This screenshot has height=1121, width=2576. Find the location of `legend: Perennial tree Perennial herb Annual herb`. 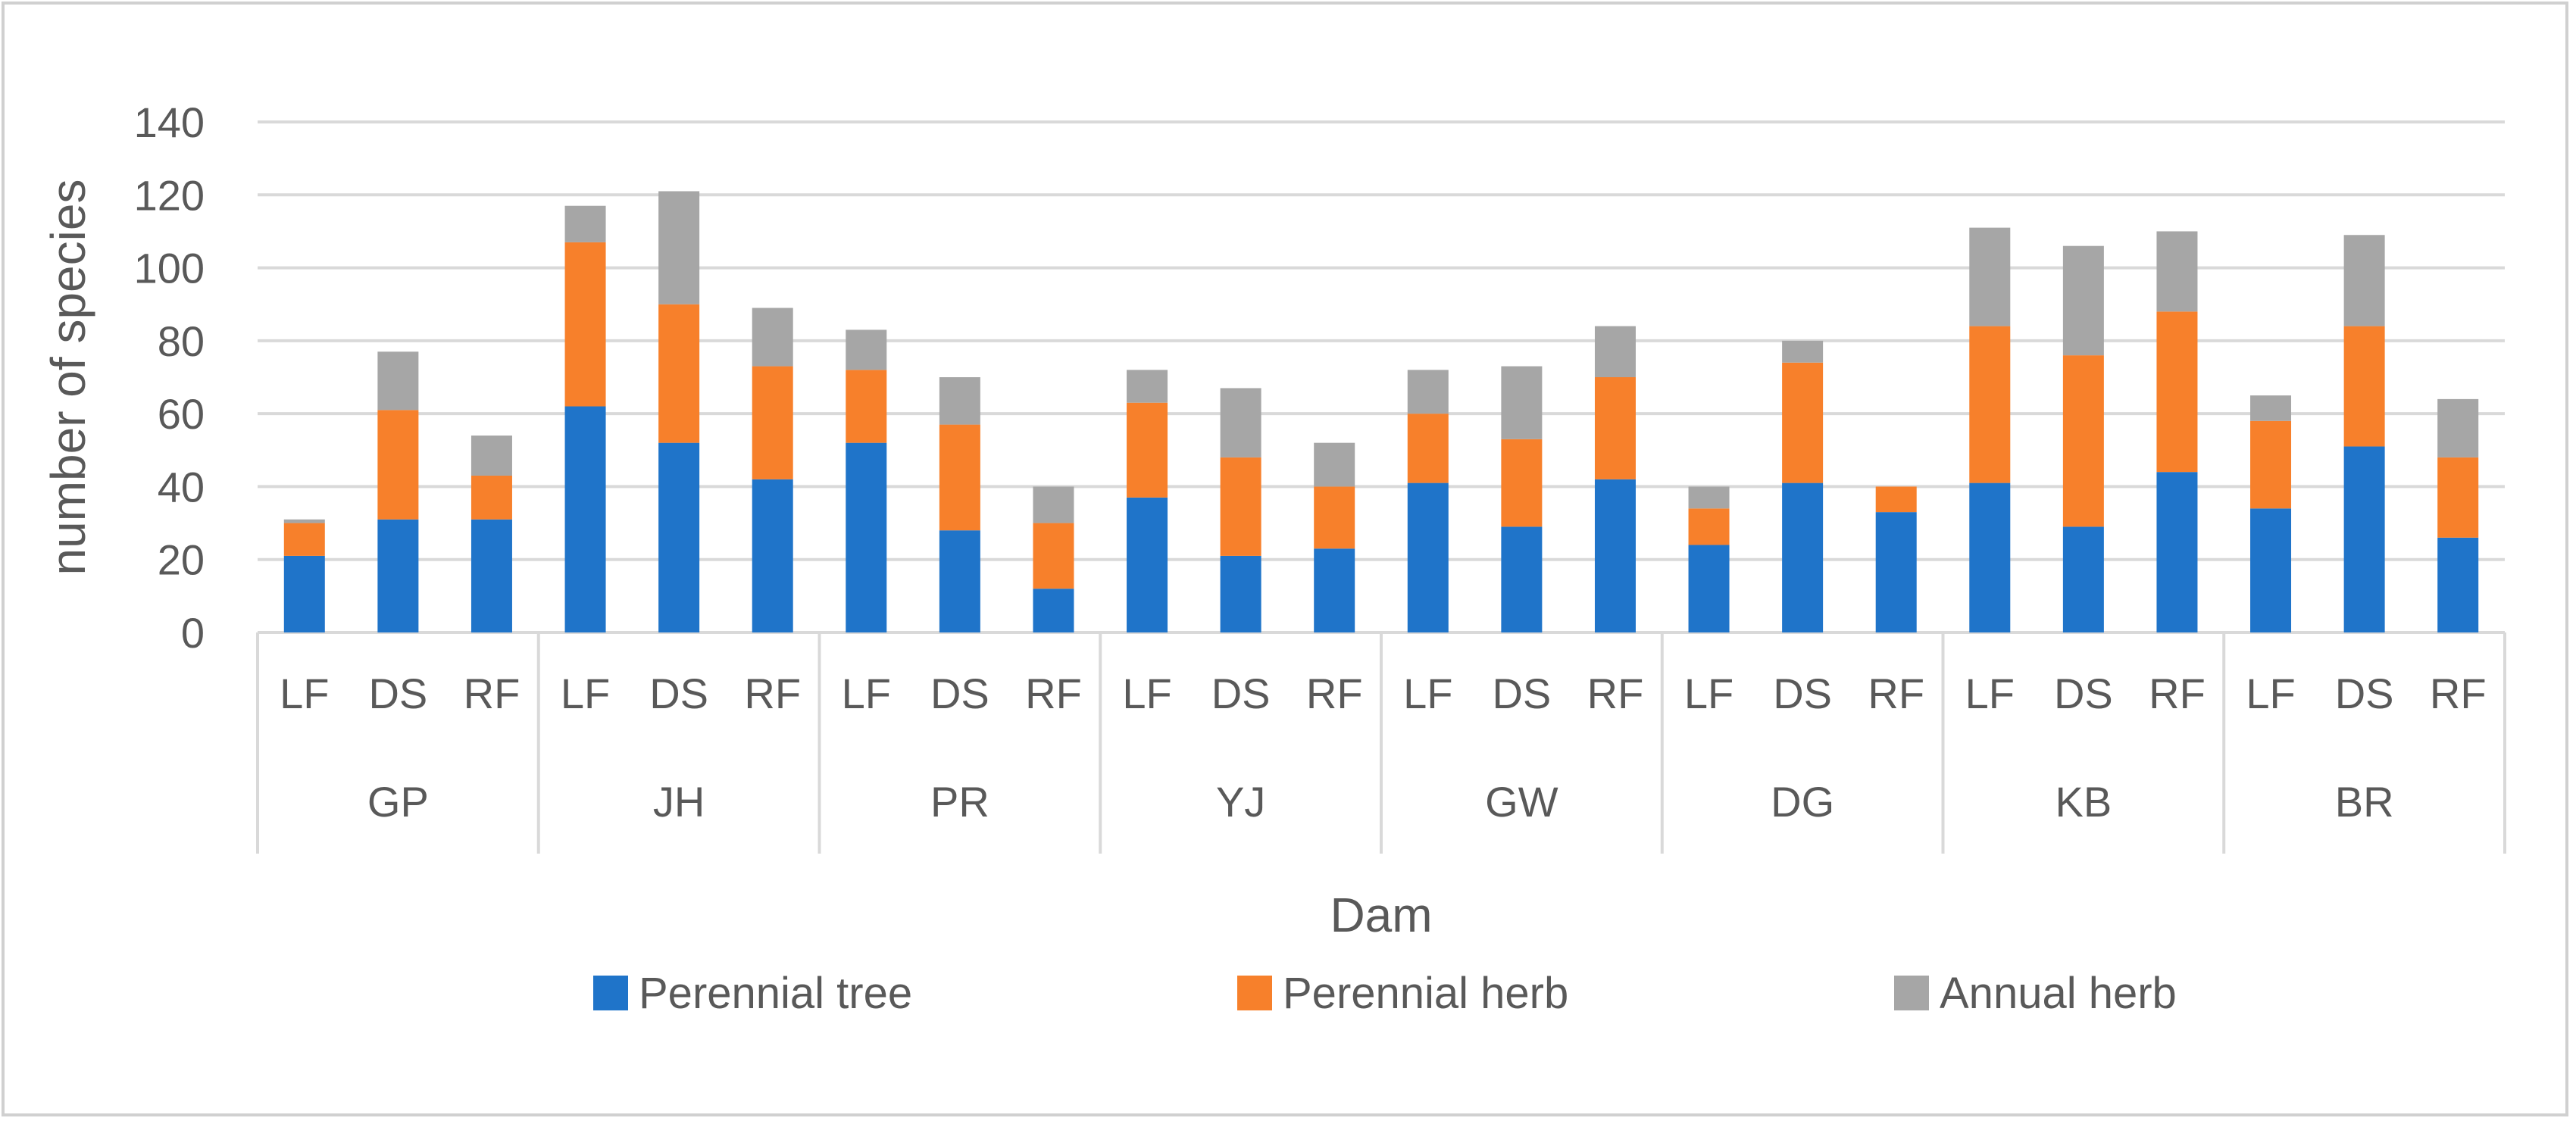

legend: Perennial tree Perennial herb Annual herb is located at coordinates (1385, 993).